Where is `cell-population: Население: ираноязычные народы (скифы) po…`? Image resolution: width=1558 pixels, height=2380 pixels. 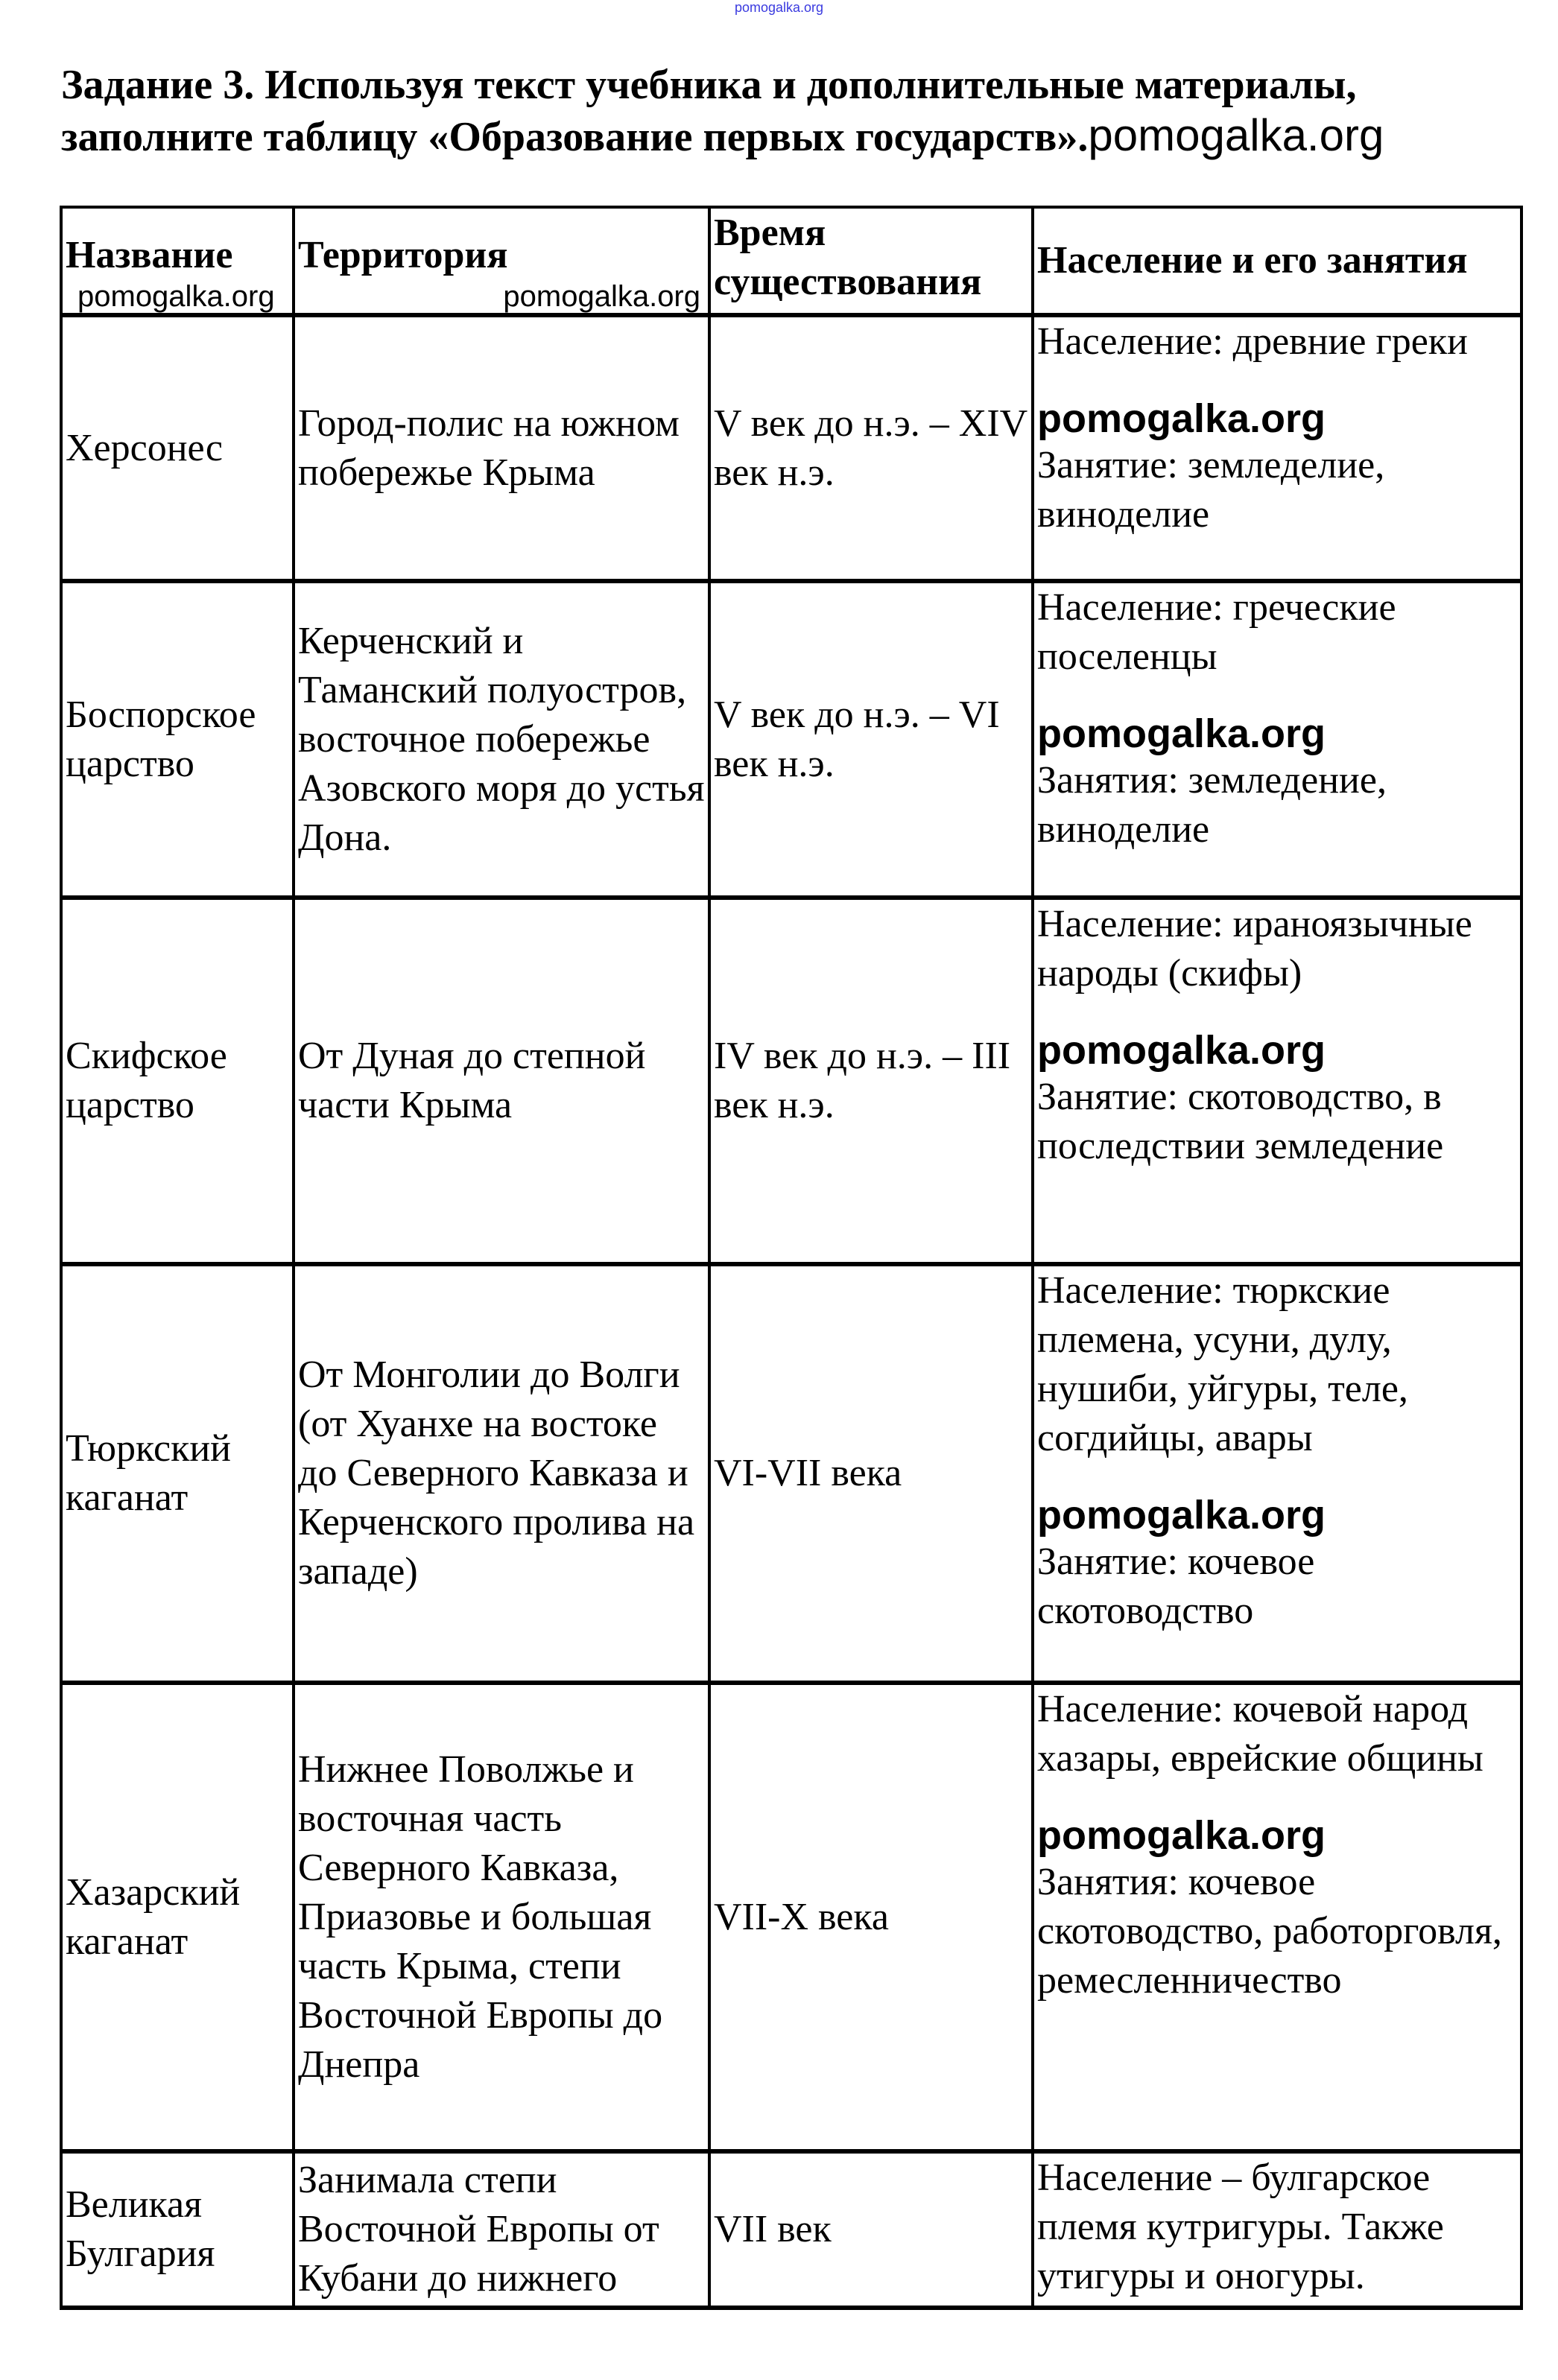
cell-population: Население: ираноязычные народы (скифы) po… is located at coordinates (1277, 1081).